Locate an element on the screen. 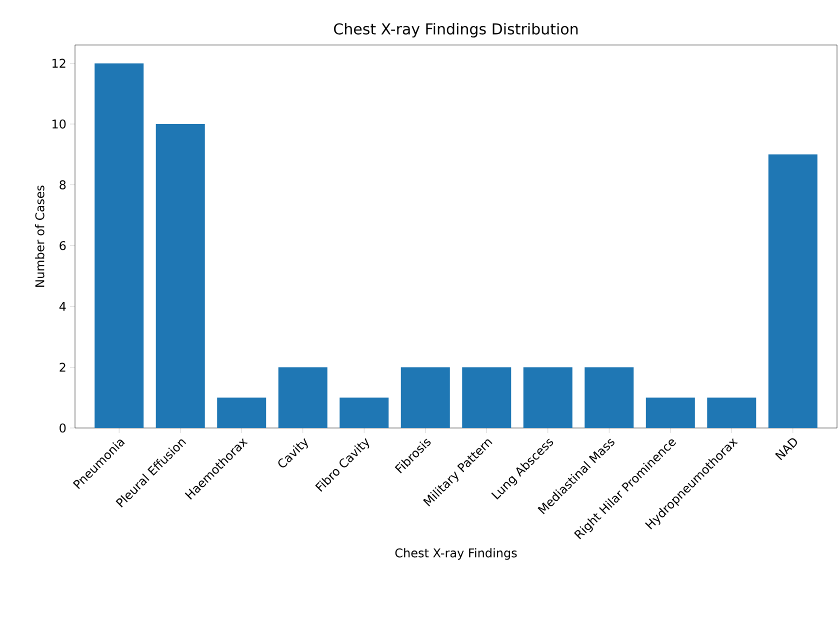 Image resolution: width=840 pixels, height=635 pixels. y-tick-label: 2 is located at coordinates (63, 367).